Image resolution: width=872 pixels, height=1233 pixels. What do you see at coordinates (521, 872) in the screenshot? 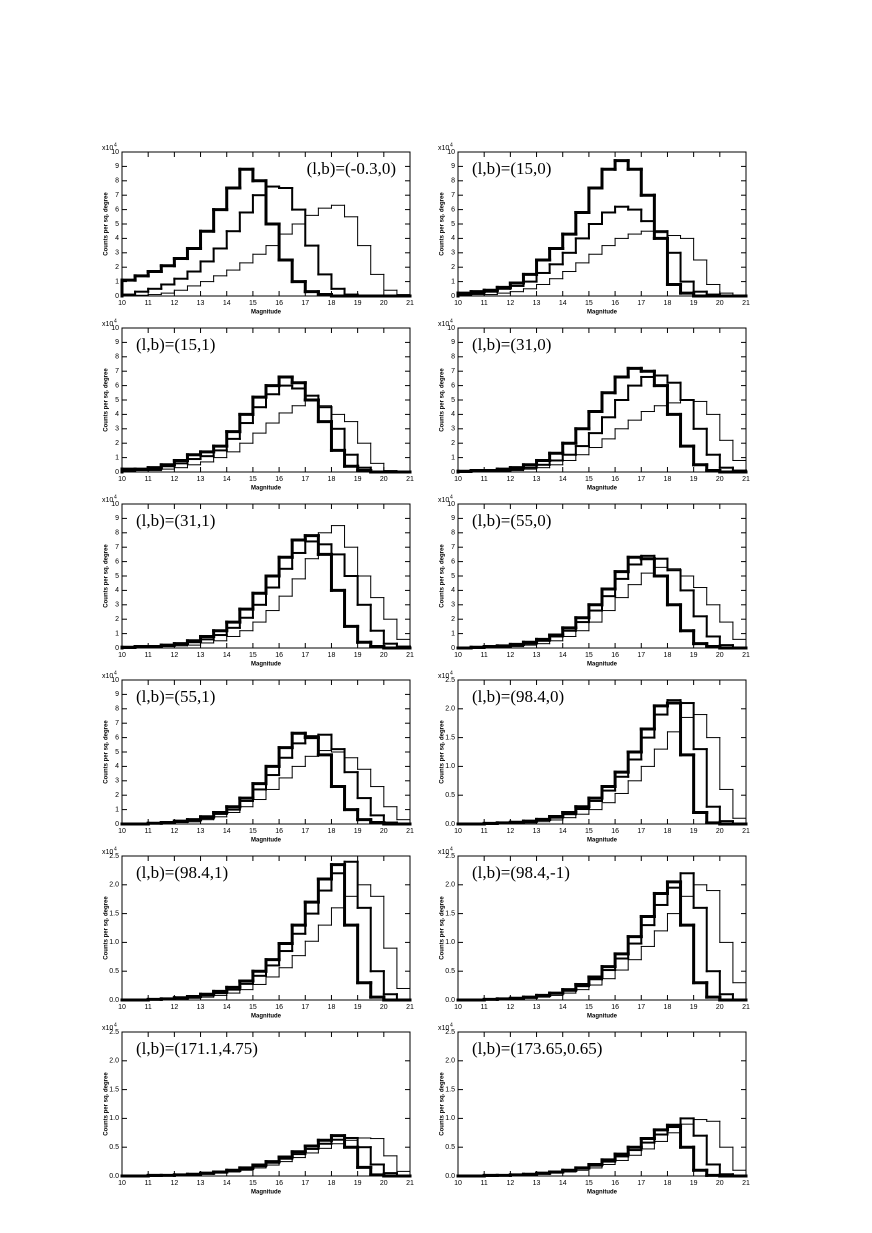
I see `panel-annotation: (l,b)=(98.4,-1)` at bounding box center [521, 872].